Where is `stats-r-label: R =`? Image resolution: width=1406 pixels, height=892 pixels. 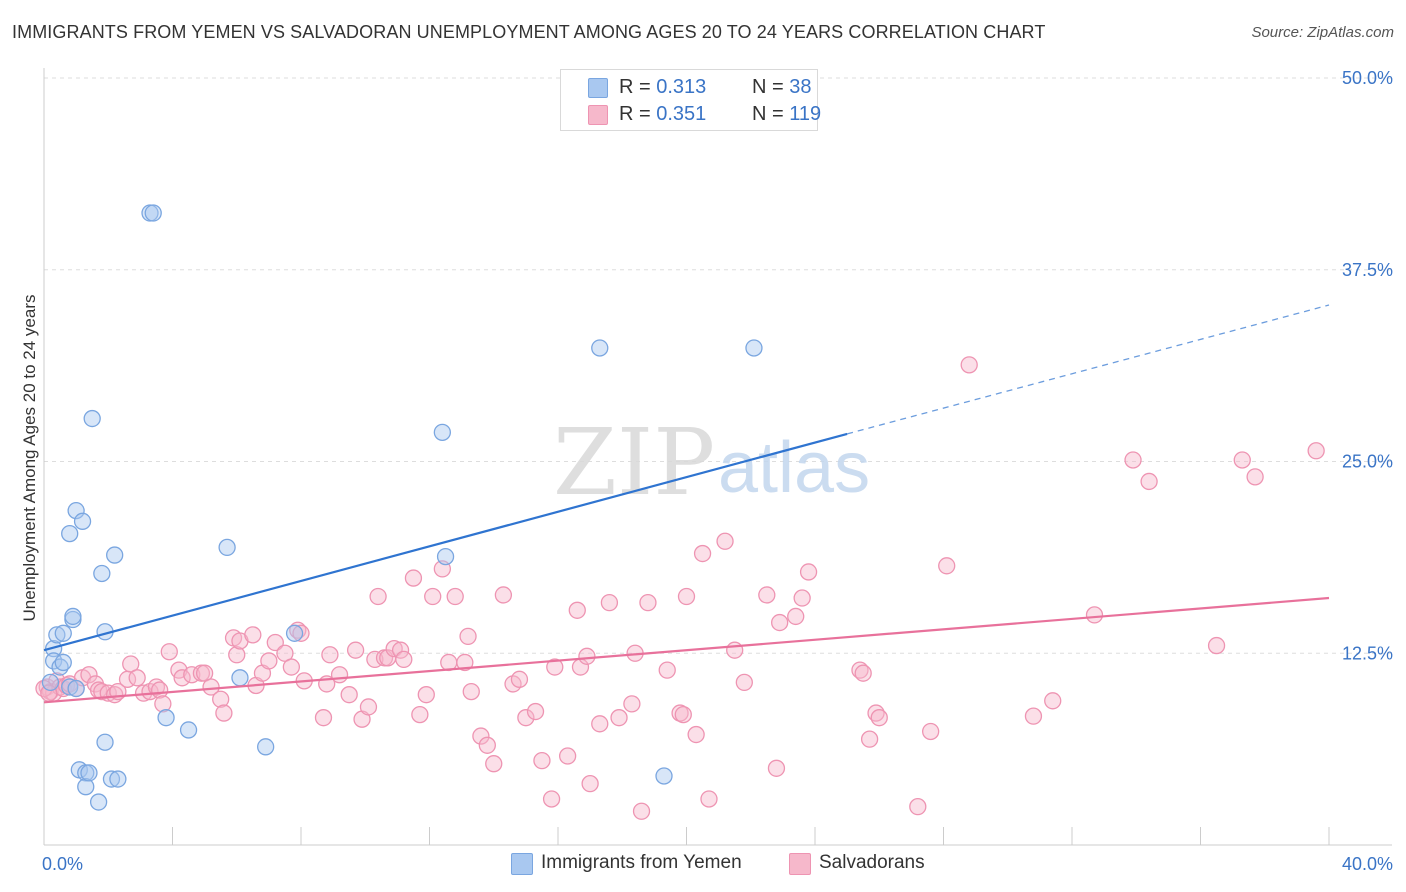
stats-r-label: R = is located at coordinates (638, 114).